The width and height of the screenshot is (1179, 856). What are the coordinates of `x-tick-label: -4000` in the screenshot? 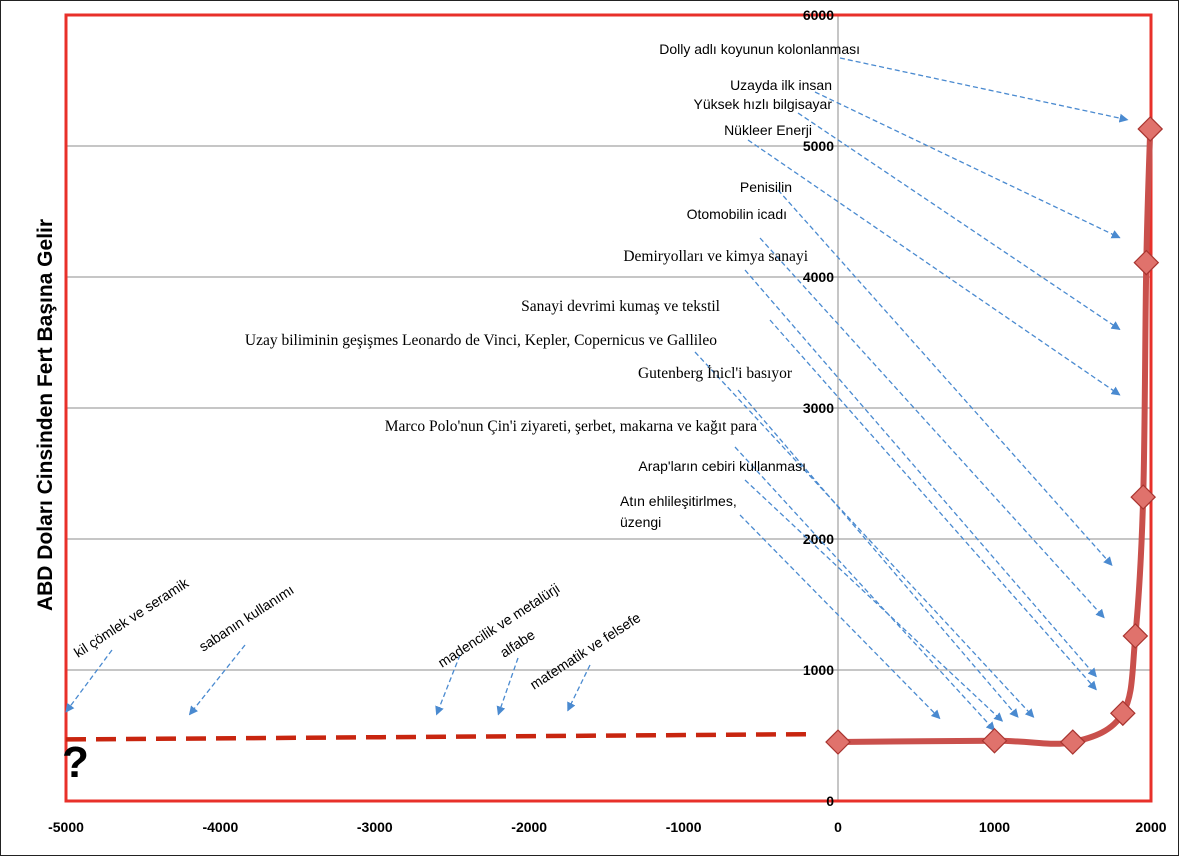 It's located at (220, 827).